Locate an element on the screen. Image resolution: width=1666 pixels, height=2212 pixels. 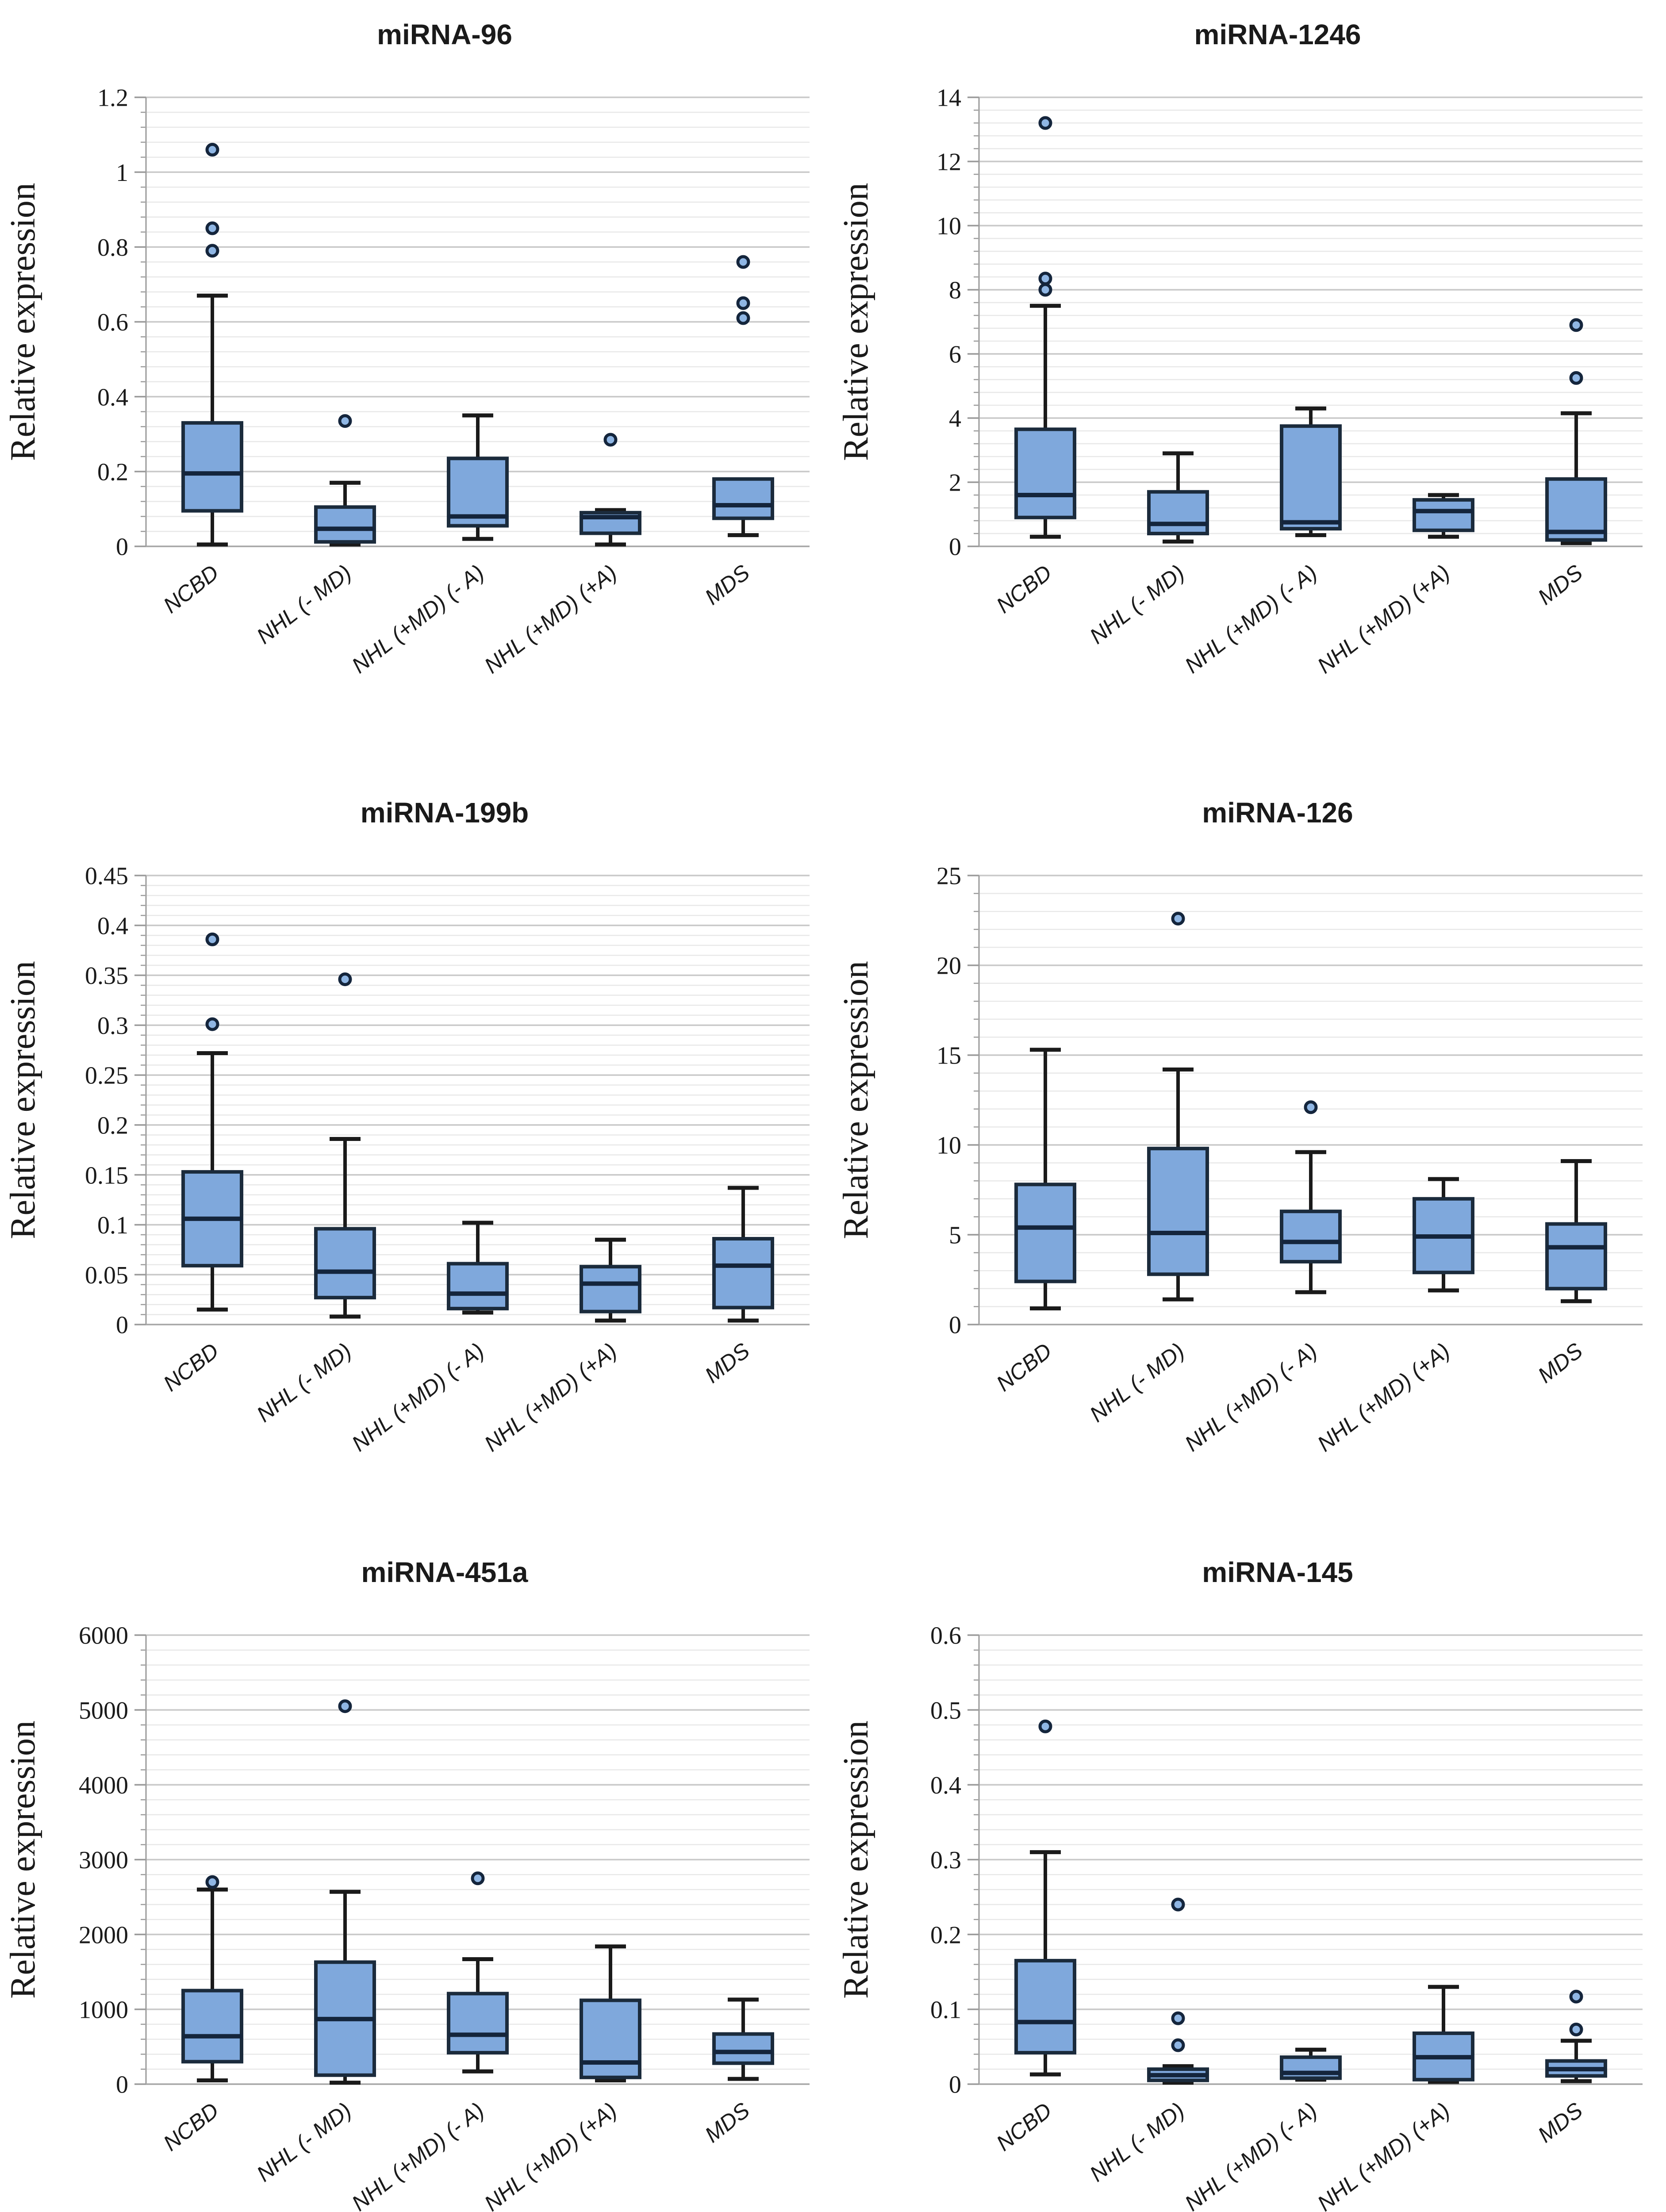
y-tick-label: 1 is located at coordinates (122, 173).